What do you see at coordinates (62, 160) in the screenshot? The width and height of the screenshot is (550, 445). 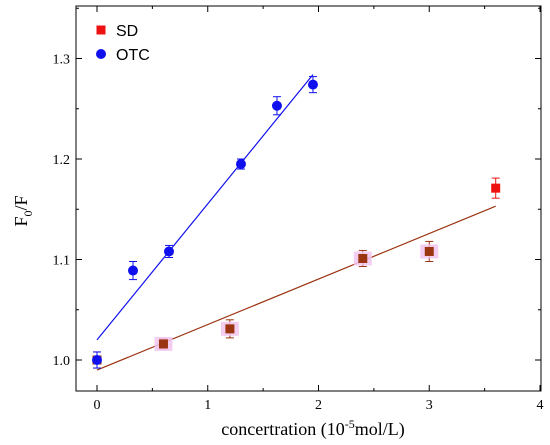 I see `y-tick-label: 1.2` at bounding box center [62, 160].